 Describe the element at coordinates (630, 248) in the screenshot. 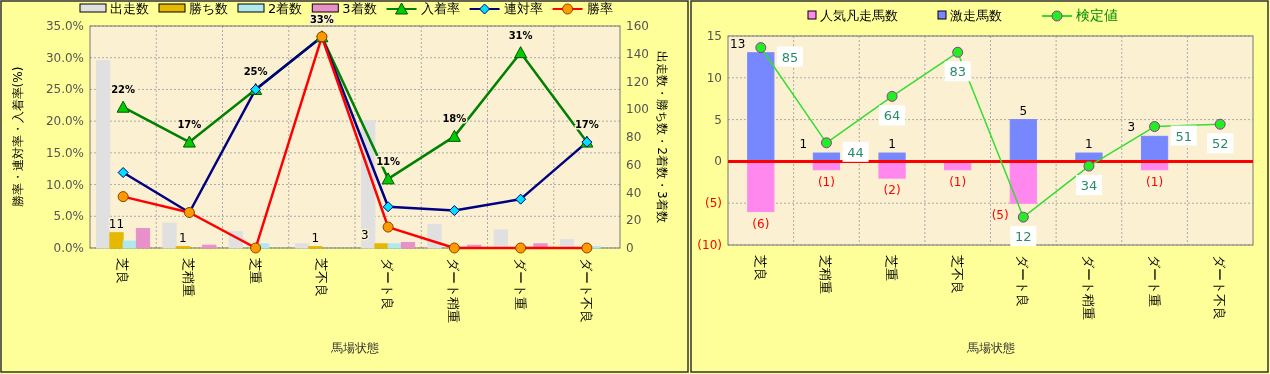

I see `y2-tick-label: 0` at that location.